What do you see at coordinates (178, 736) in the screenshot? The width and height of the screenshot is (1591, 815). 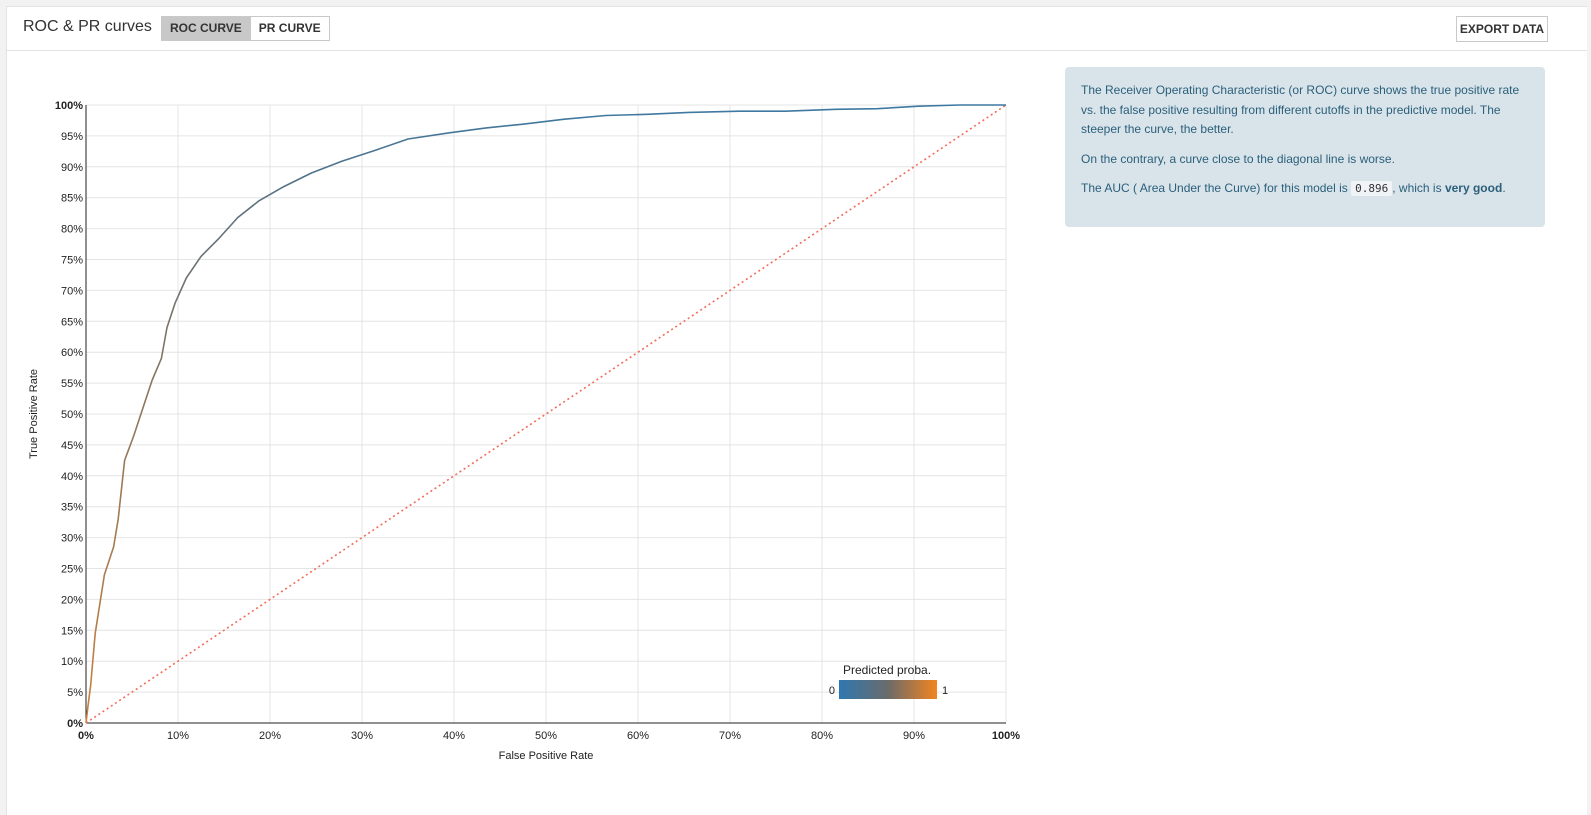 I see `x-tick-label: 10%` at bounding box center [178, 736].